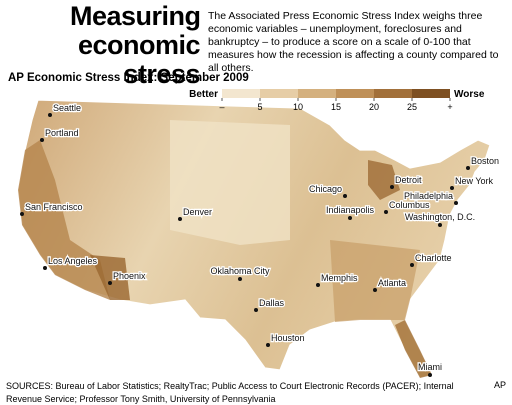 The image size is (512, 405). Describe the element at coordinates (430, 367) in the screenshot. I see `city-label: Miami` at that location.